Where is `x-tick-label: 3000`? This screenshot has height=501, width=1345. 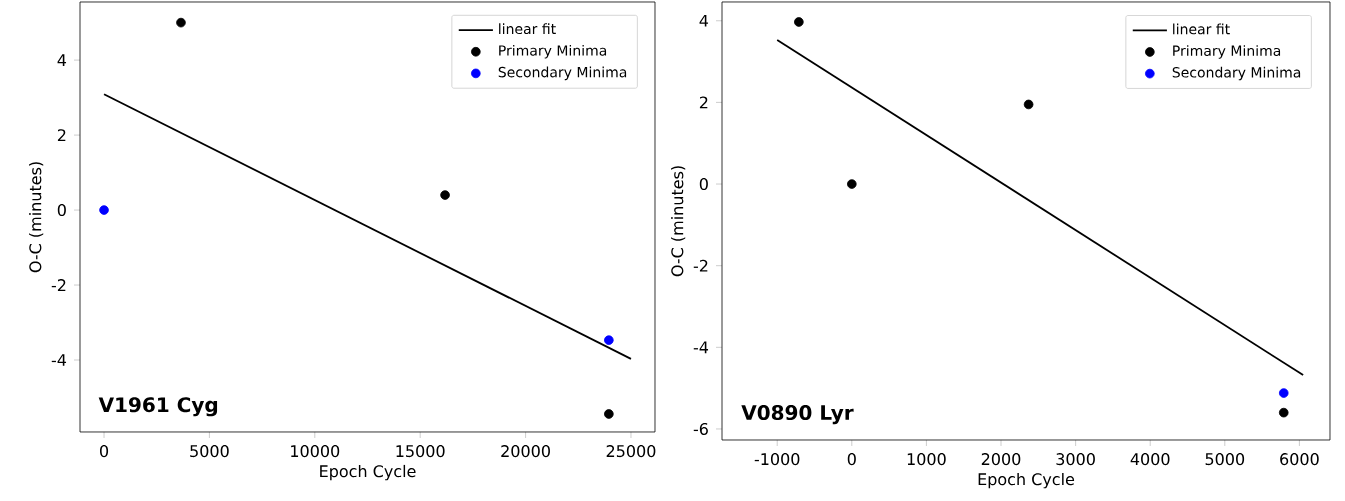
x-tick-label: 3000 is located at coordinates (1075, 459).